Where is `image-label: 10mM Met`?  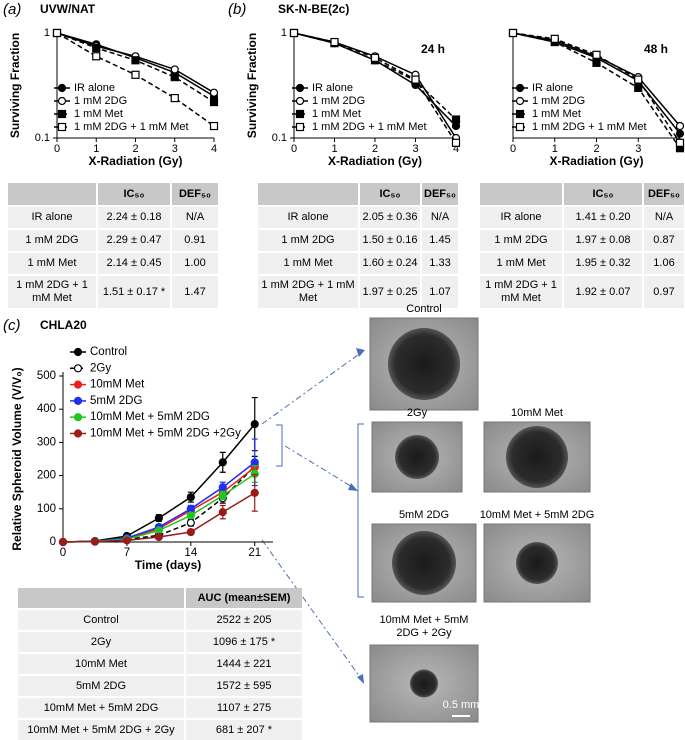 image-label: 10mM Met is located at coordinates (537, 413).